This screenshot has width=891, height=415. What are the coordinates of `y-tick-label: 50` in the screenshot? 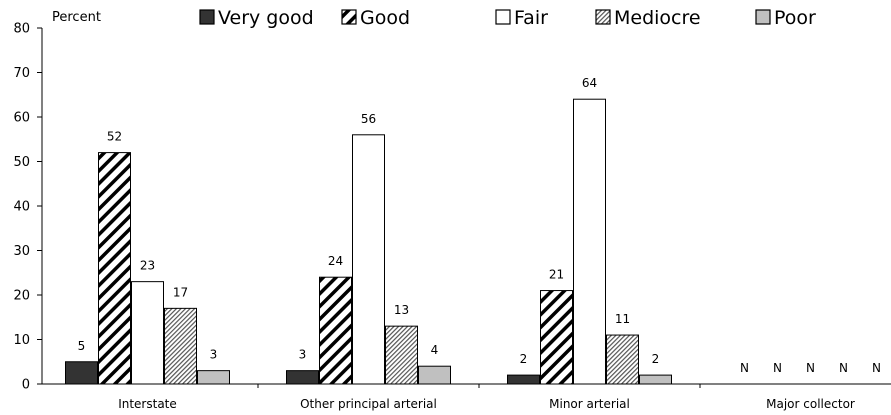 It's located at (21, 162).